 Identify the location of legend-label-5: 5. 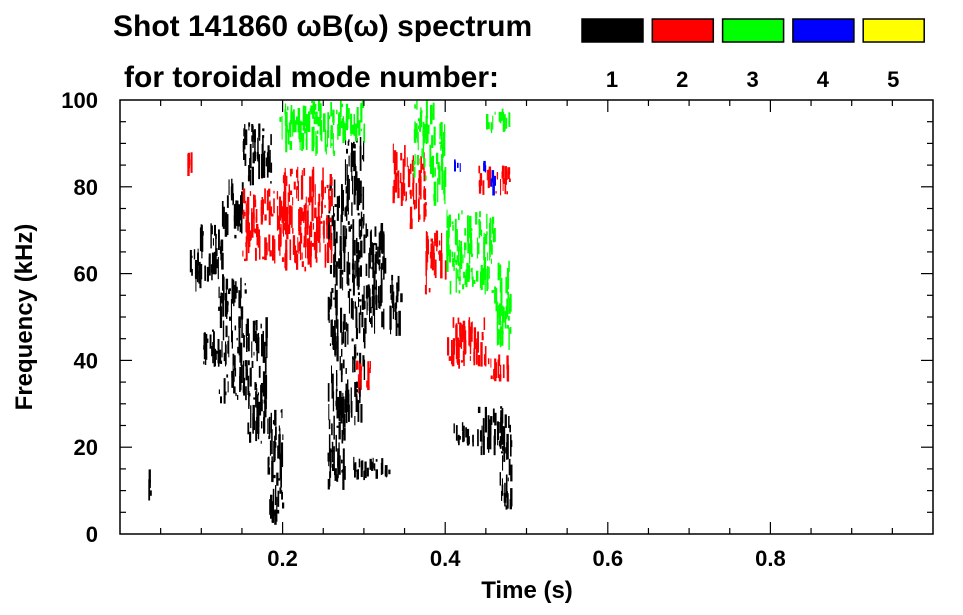
(893, 79).